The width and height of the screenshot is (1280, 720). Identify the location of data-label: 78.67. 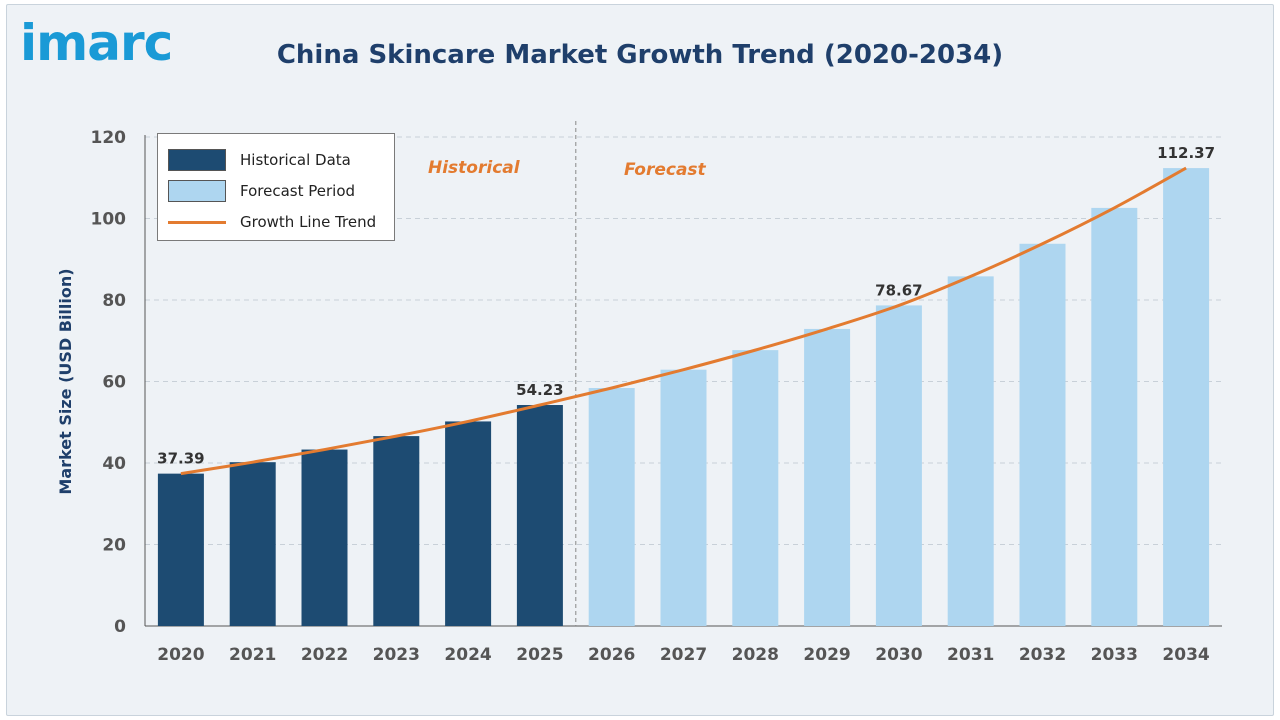
(898, 290).